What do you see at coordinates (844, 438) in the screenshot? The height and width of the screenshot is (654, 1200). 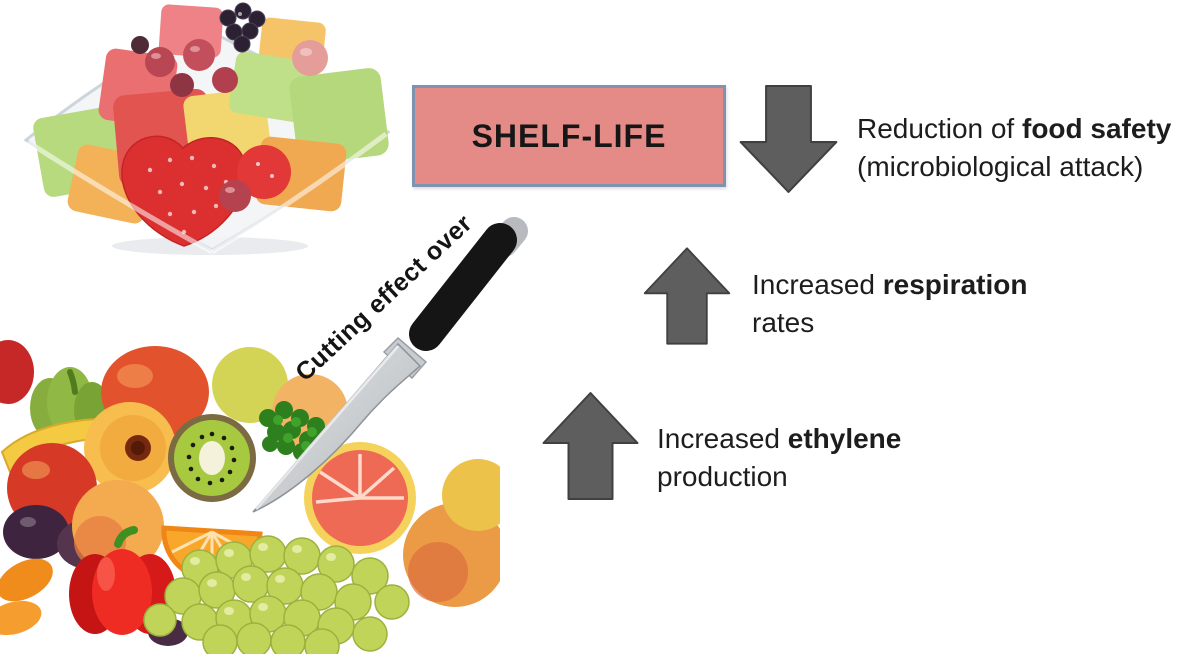 I see `effect-ethylene-bold: ethylene` at bounding box center [844, 438].